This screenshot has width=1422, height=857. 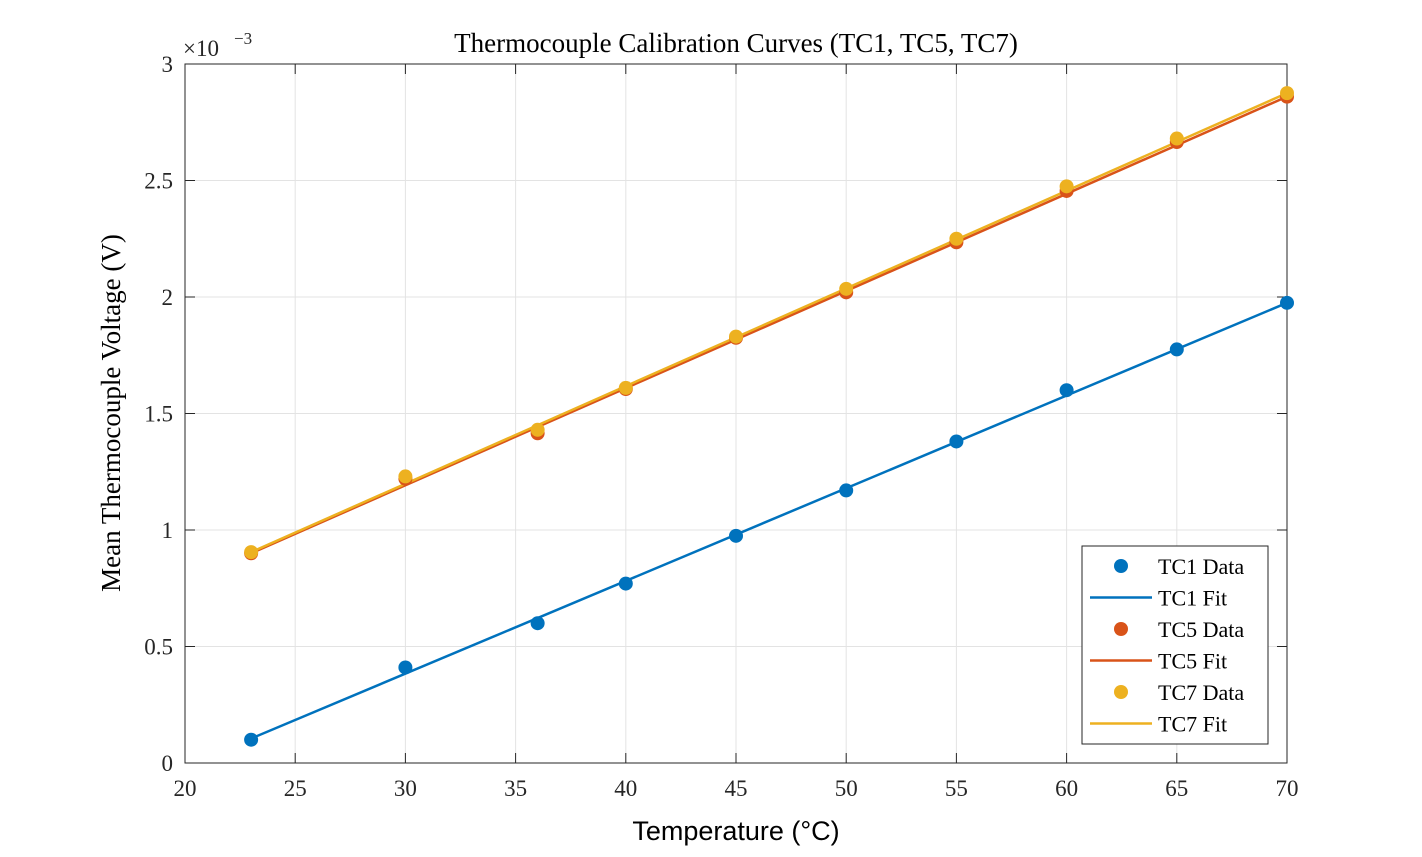 I want to click on y-exponent-label: ×10 −3, so click(x=217, y=45).